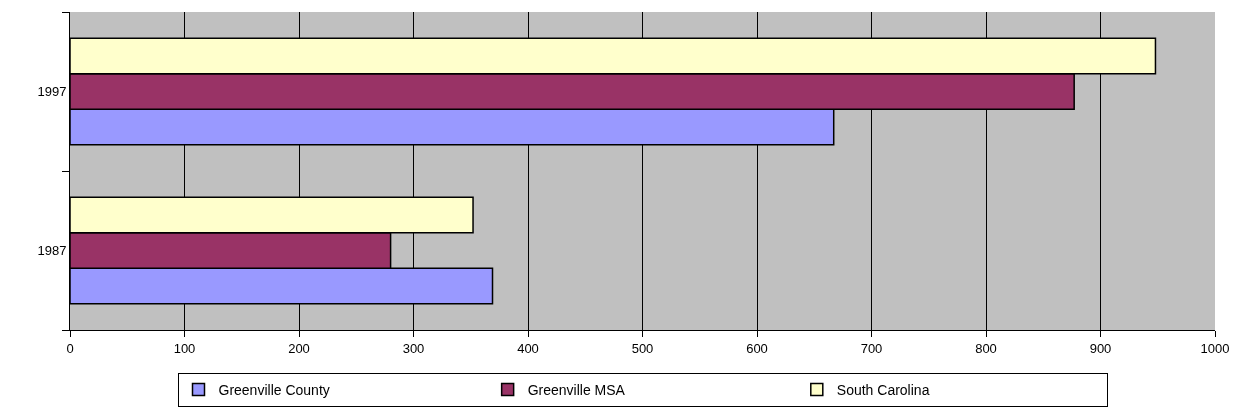 The width and height of the screenshot is (1252, 419). I want to click on y-tick-label: 1997, so click(52, 92).